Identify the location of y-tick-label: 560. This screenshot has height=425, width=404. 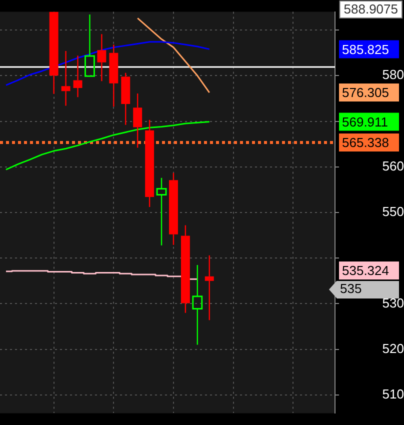
(393, 166).